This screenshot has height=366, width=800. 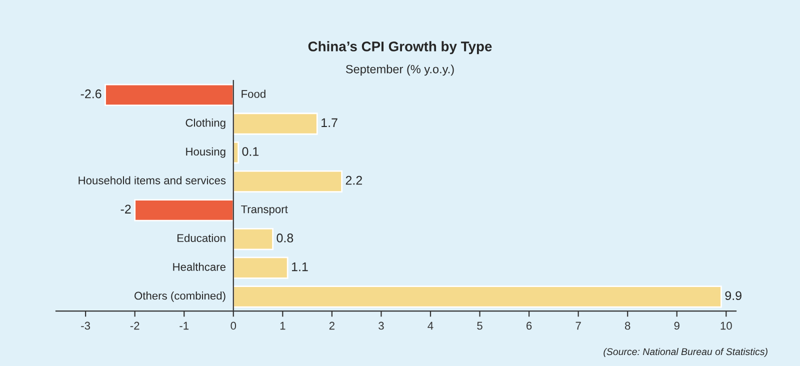 I want to click on y-tick-label: Healthcare, so click(x=199, y=266).